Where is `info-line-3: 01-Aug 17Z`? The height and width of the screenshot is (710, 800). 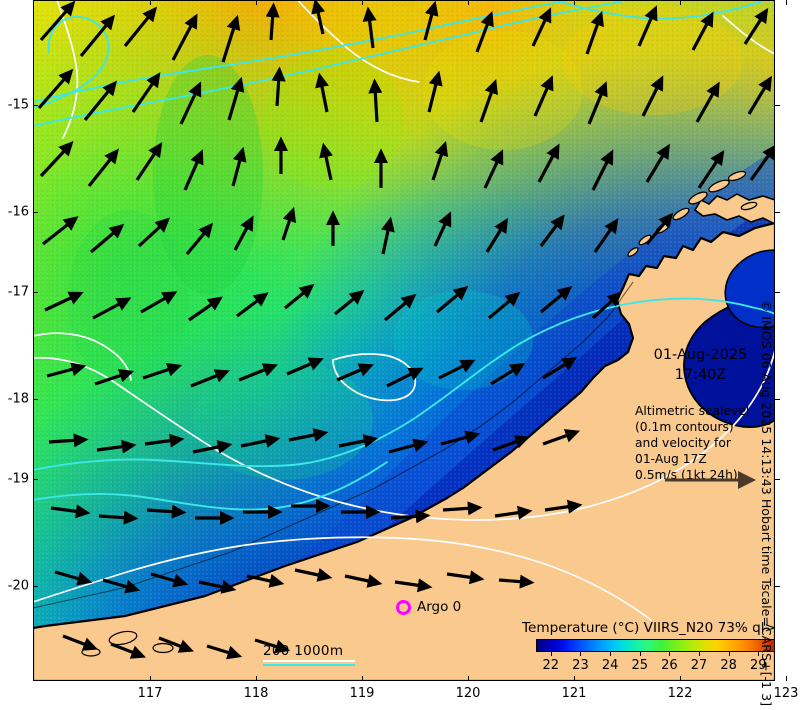 info-line-3: 01-Aug 17Z is located at coordinates (671, 458).